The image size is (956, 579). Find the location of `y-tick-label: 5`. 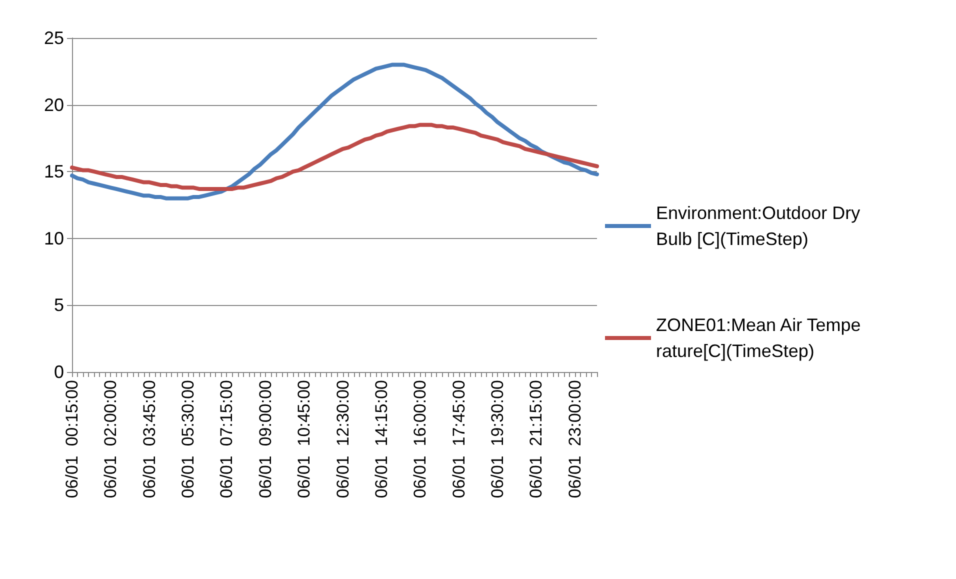

y-tick-label: 5 is located at coordinates (59, 305).